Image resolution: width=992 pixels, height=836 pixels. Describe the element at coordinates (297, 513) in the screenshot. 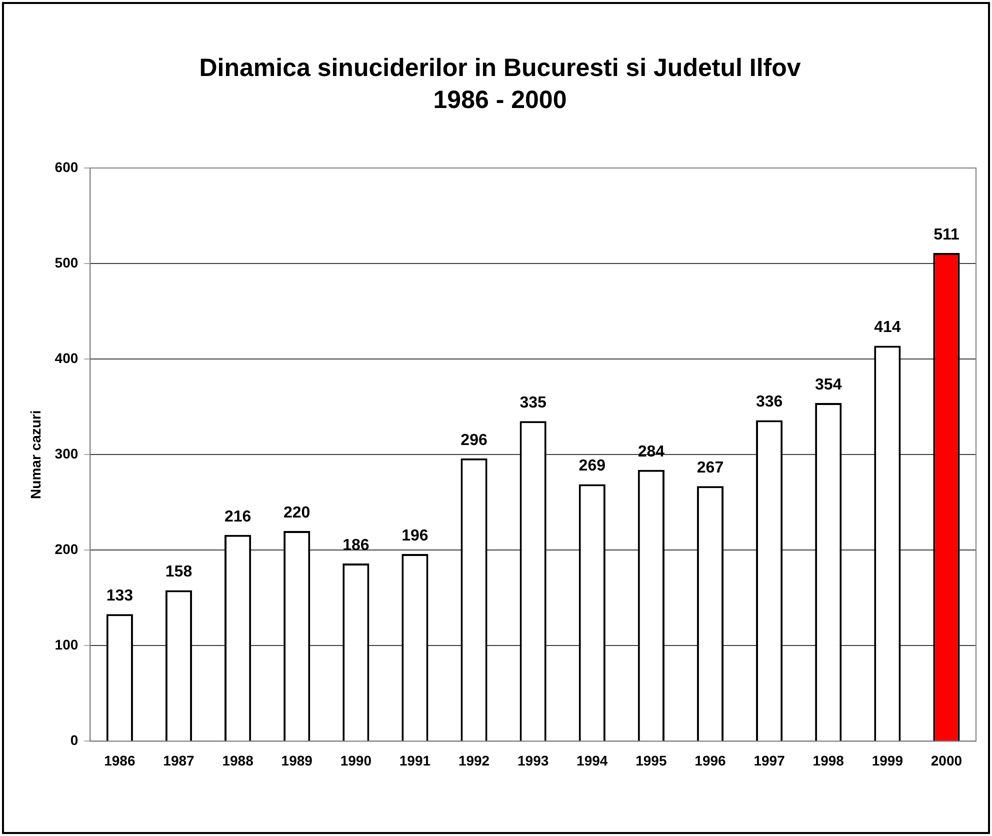

I see `data-label: 220` at that location.